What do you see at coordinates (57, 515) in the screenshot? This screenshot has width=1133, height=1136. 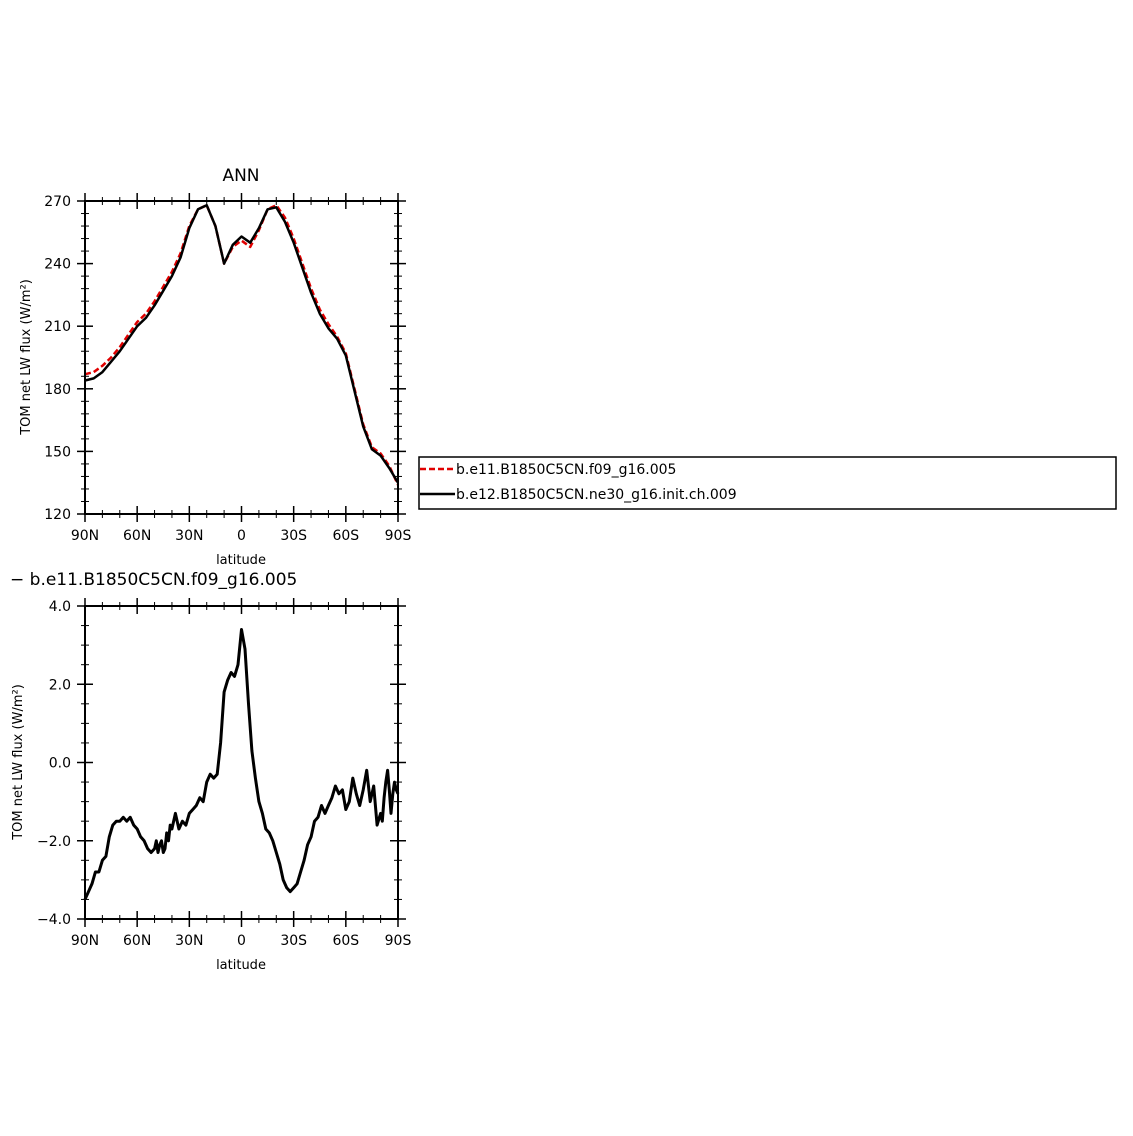 I see `top-y-tick-label: 120` at bounding box center [57, 515].